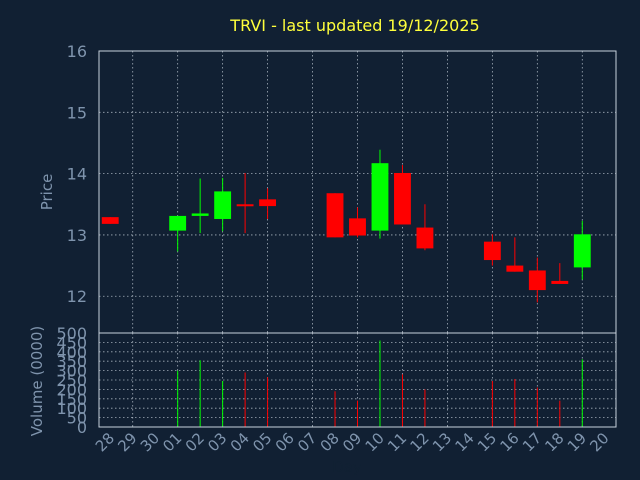 This screenshot has height=480, width=640. I want to click on price-axis-label: Price, so click(47, 192).